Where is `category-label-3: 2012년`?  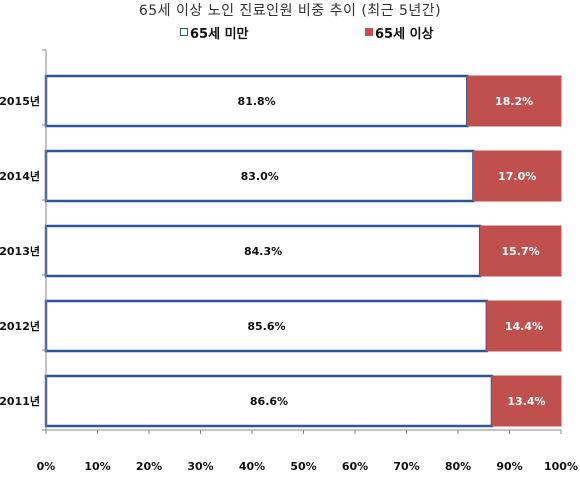 category-label-3: 2012년 is located at coordinates (20, 326).